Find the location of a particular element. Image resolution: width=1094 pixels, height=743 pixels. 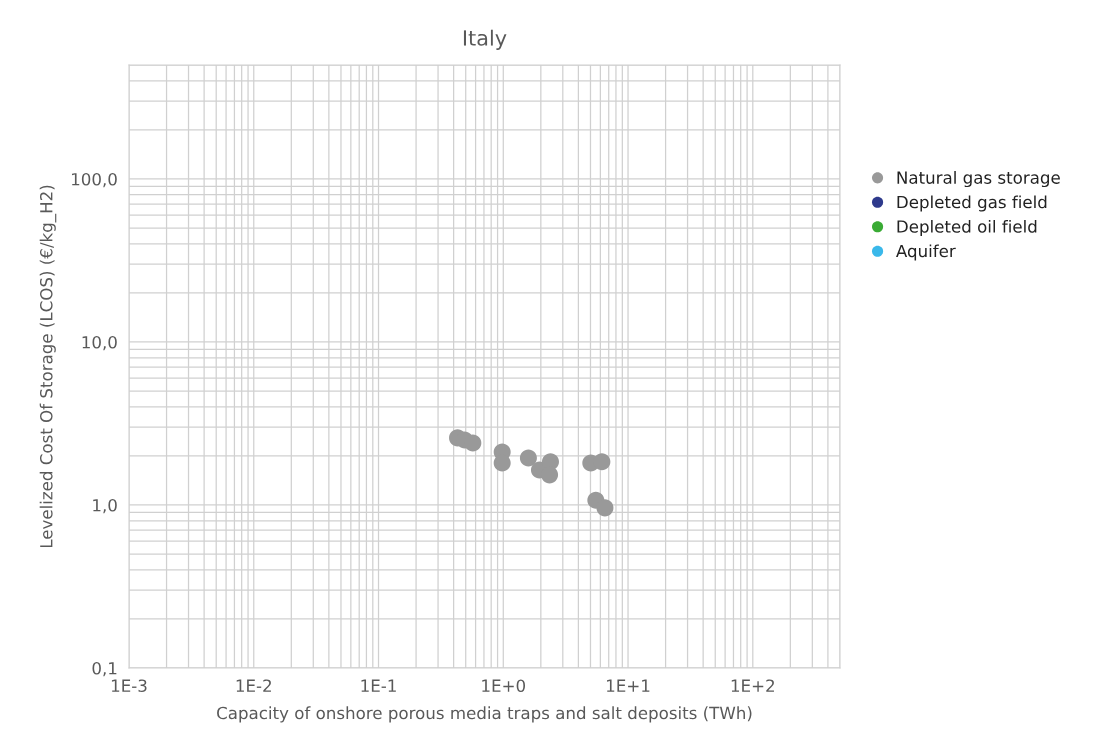

y-tick-label: 1,0 is located at coordinates (105, 506).